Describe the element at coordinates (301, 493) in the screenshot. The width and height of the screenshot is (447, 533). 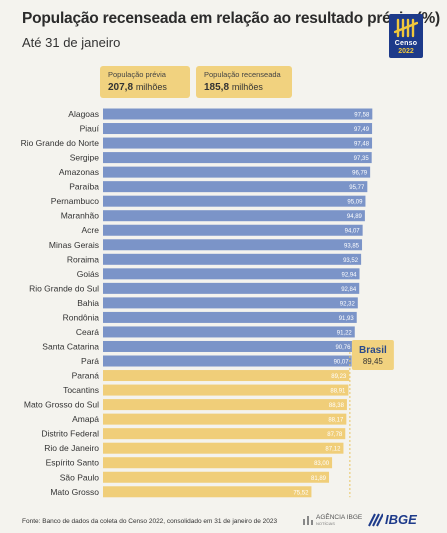
I see `data-label: 75,52` at that location.